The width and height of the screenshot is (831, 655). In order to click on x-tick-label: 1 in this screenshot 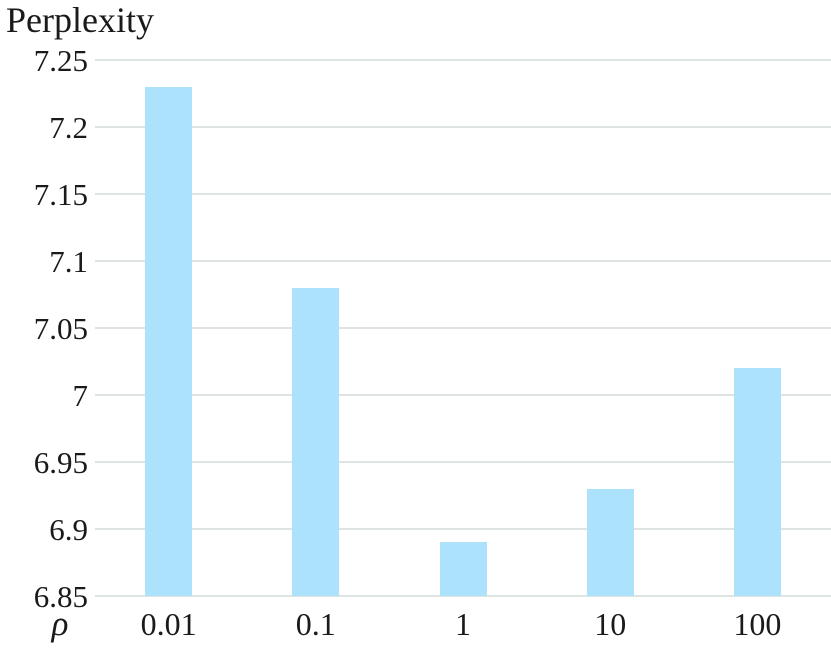, I will do `click(463, 624)`.